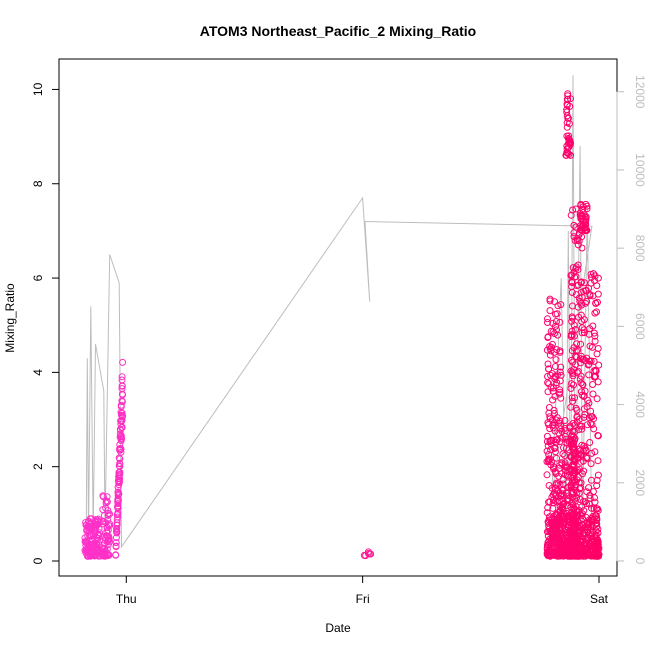 The width and height of the screenshot is (650, 650). I want to click on y-tick-label: 4, so click(38, 372).